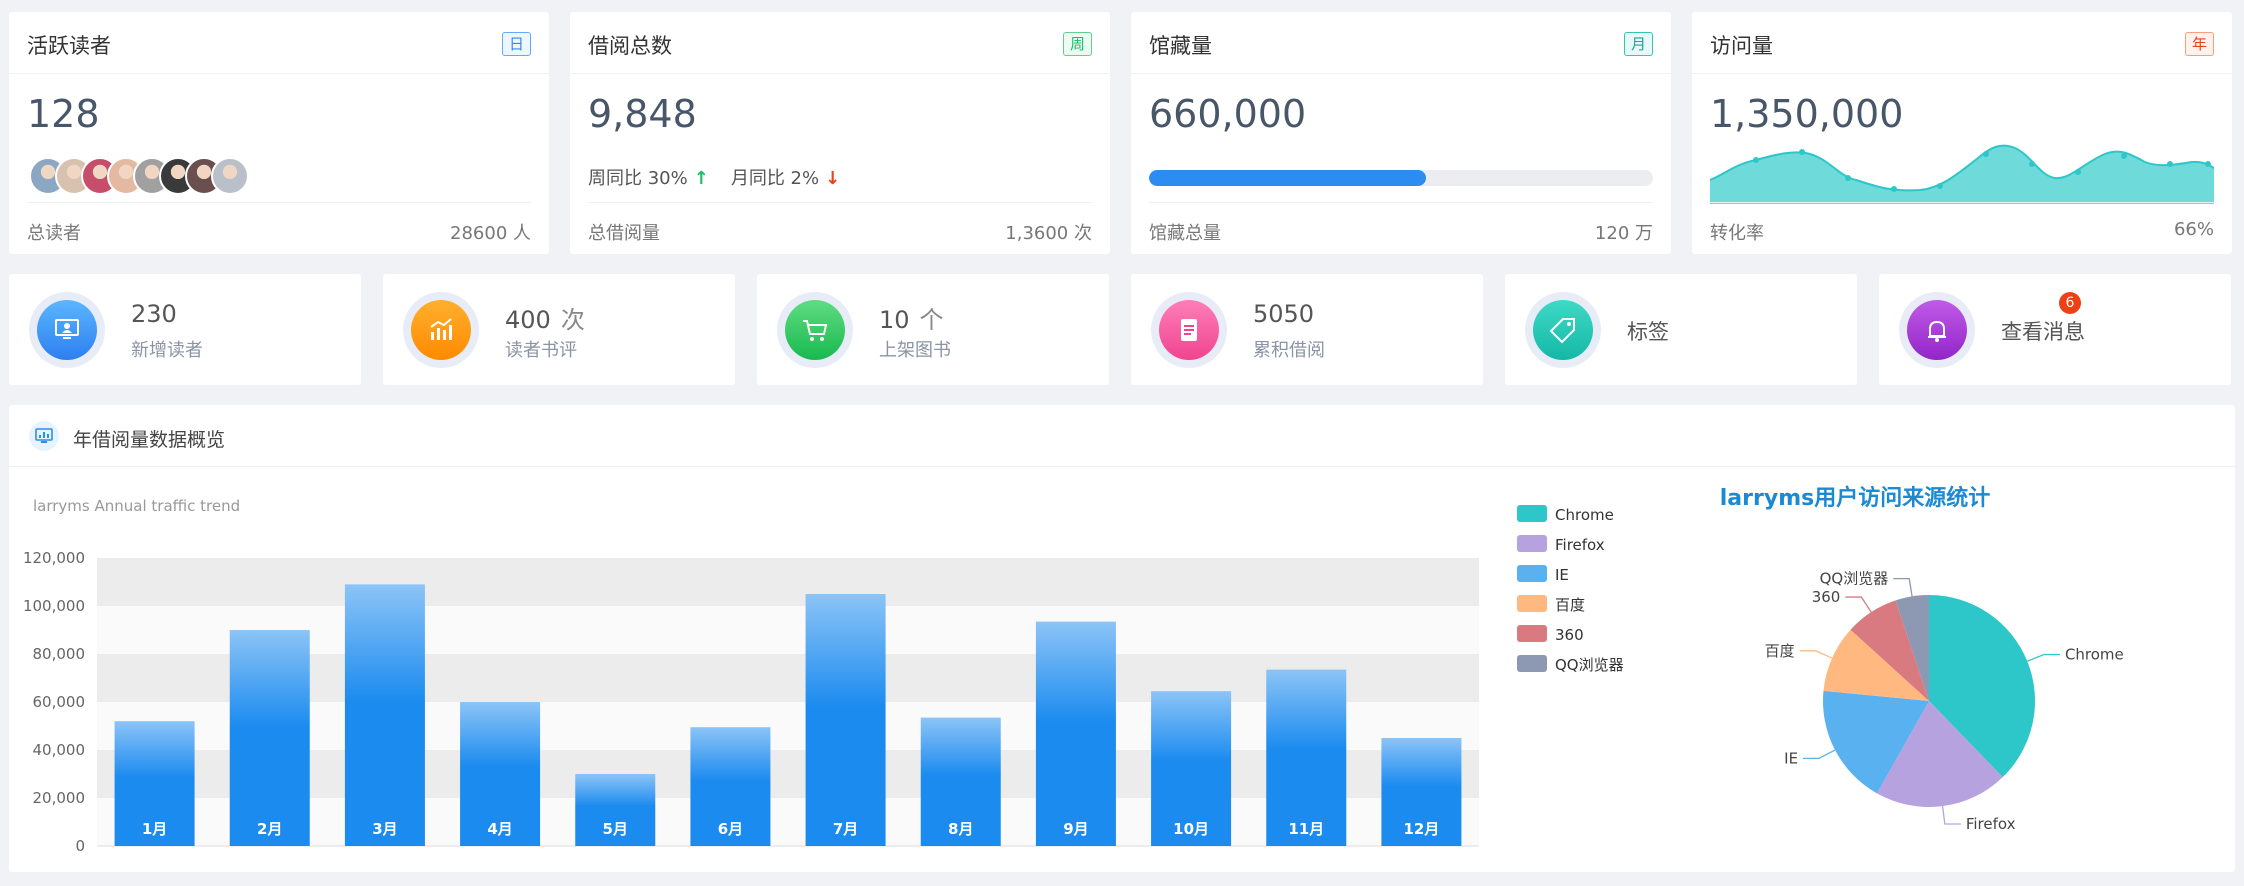 Image resolution: width=2244 pixels, height=886 pixels. What do you see at coordinates (1589, 665) in the screenshot?
I see `legend-label: QQ浏览器` at bounding box center [1589, 665].